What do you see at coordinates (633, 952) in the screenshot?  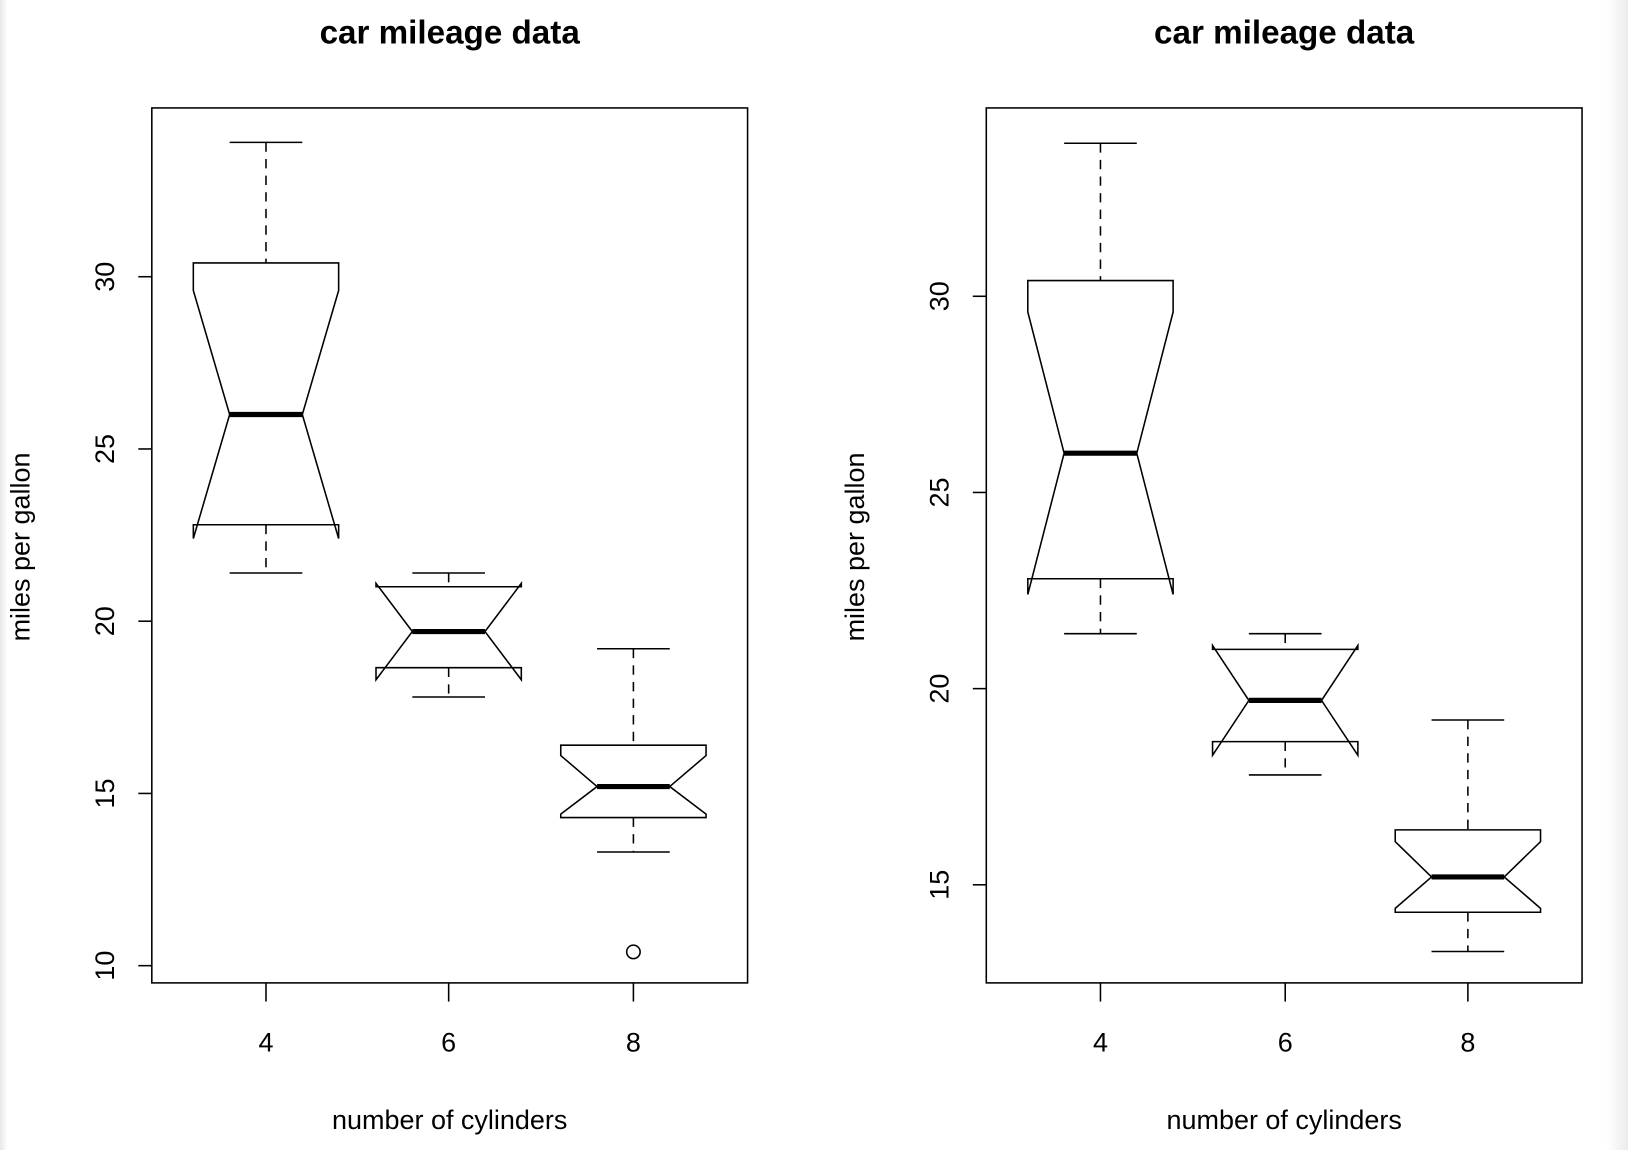 I see `outlier-point` at bounding box center [633, 952].